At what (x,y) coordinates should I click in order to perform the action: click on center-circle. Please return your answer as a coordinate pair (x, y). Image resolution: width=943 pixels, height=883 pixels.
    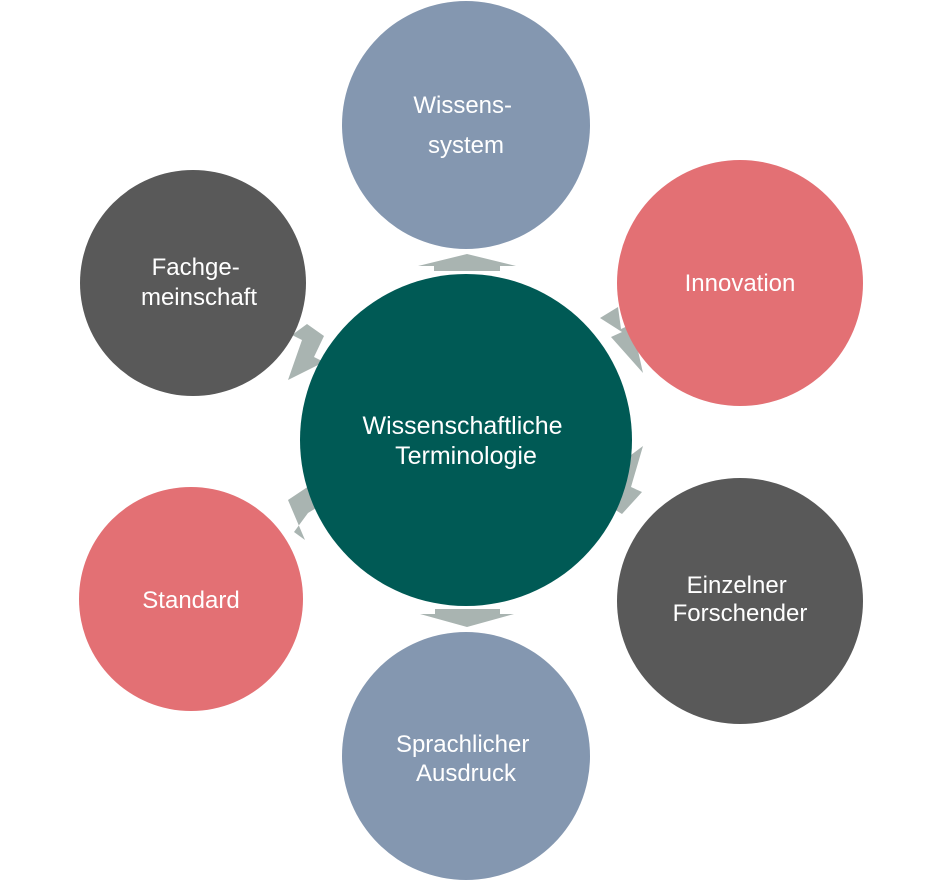
    Looking at the image, I should click on (466, 440).